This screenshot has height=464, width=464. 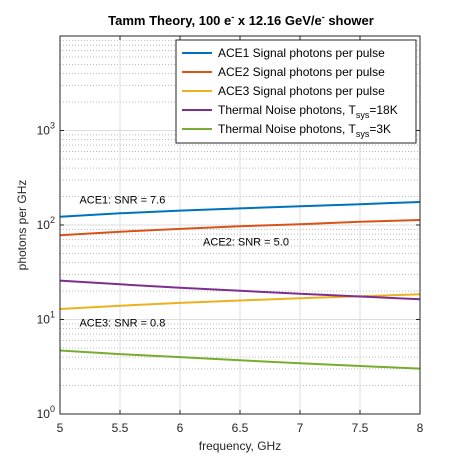 What do you see at coordinates (240, 446) in the screenshot?
I see `x-axis-label: frequency, GHz` at bounding box center [240, 446].